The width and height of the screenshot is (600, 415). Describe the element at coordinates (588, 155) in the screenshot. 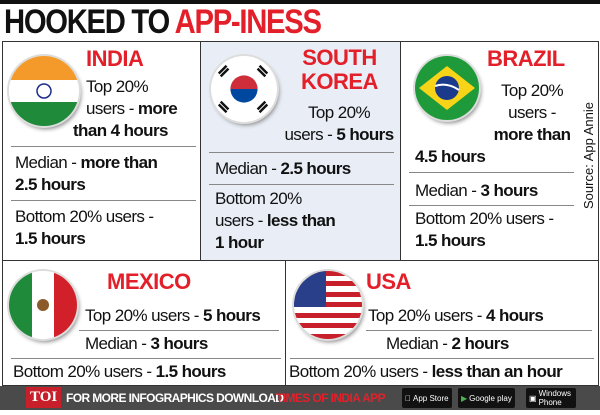

I see `source-label: Source: App Annie` at that location.